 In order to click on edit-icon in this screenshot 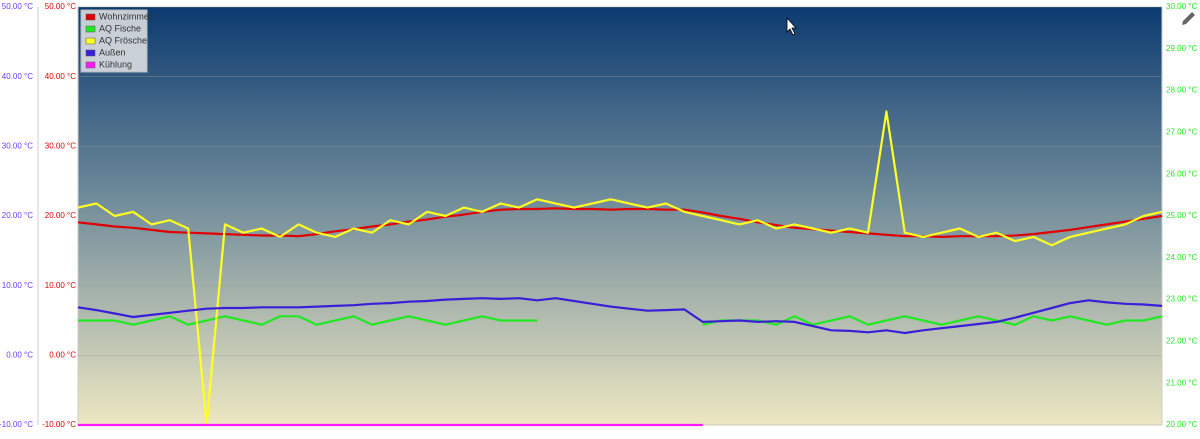, I will do `click(1188, 18)`.